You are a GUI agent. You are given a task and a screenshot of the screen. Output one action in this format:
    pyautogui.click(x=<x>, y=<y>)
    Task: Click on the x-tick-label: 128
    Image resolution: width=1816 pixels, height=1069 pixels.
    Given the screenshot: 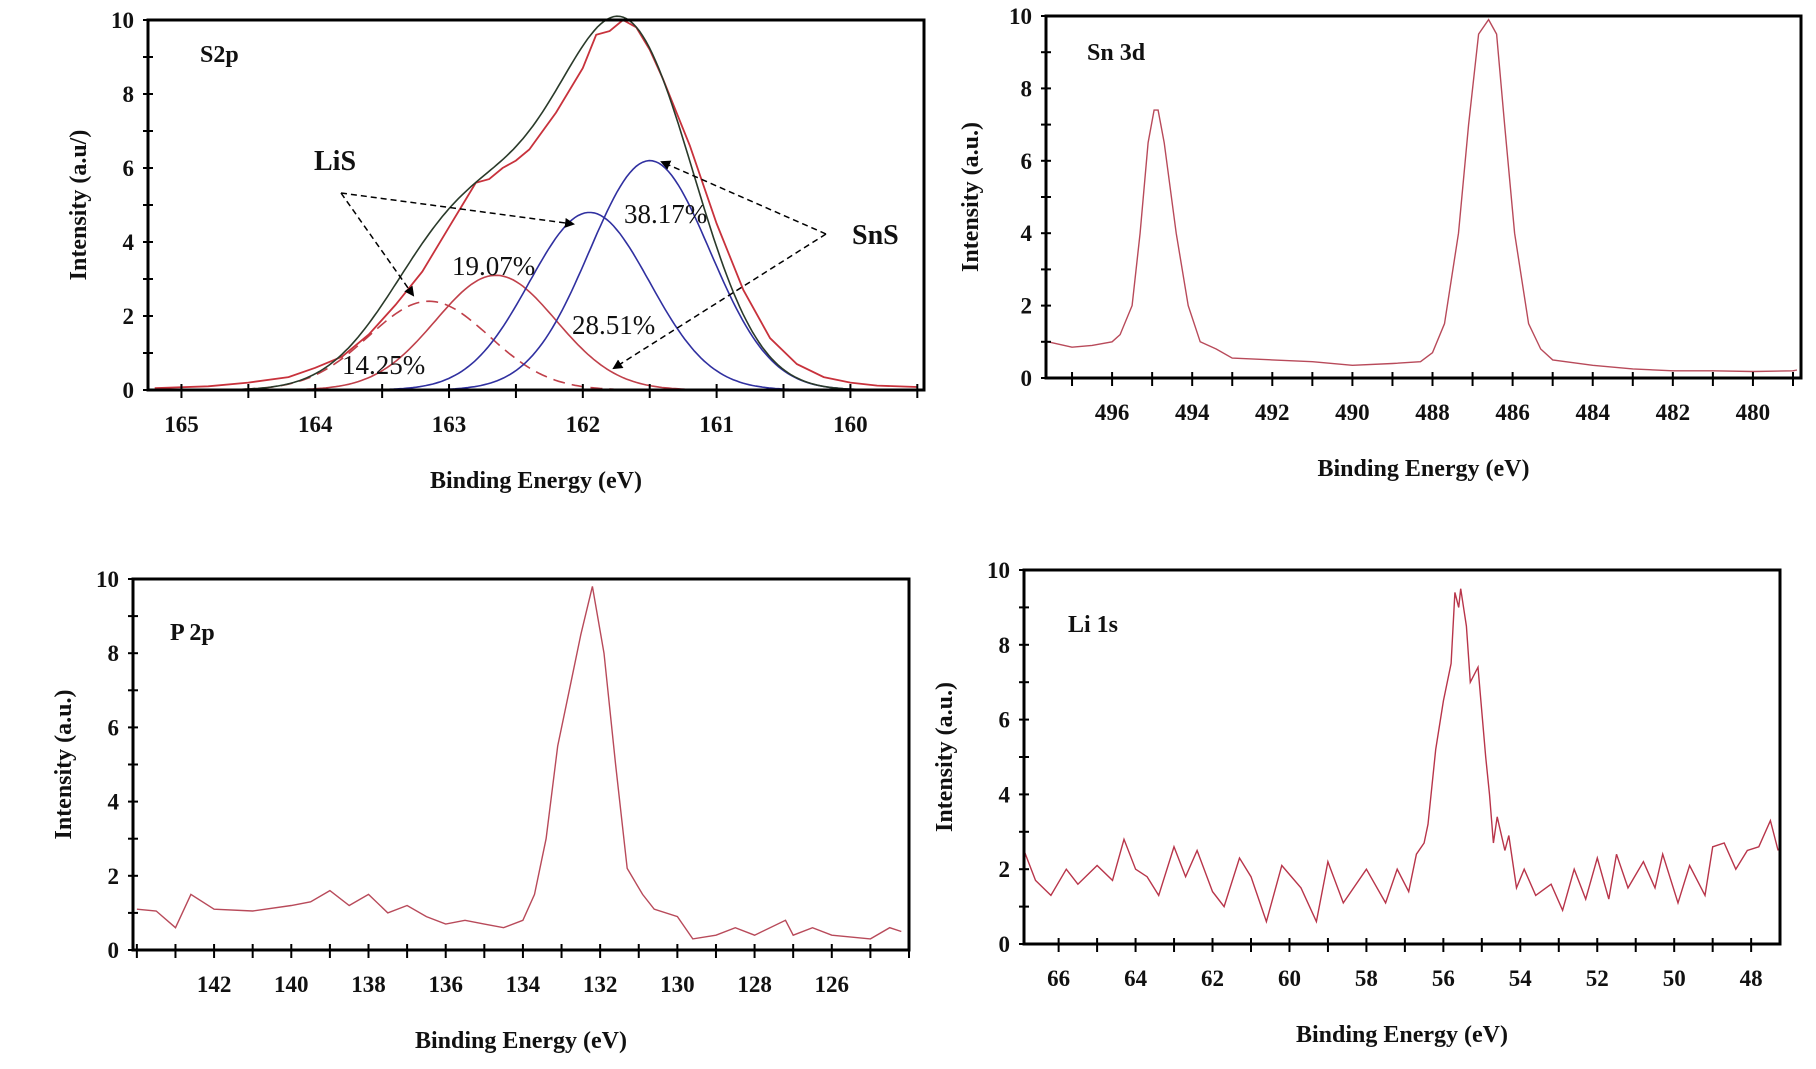 What is the action you would take?
    pyautogui.click(x=754, y=984)
    